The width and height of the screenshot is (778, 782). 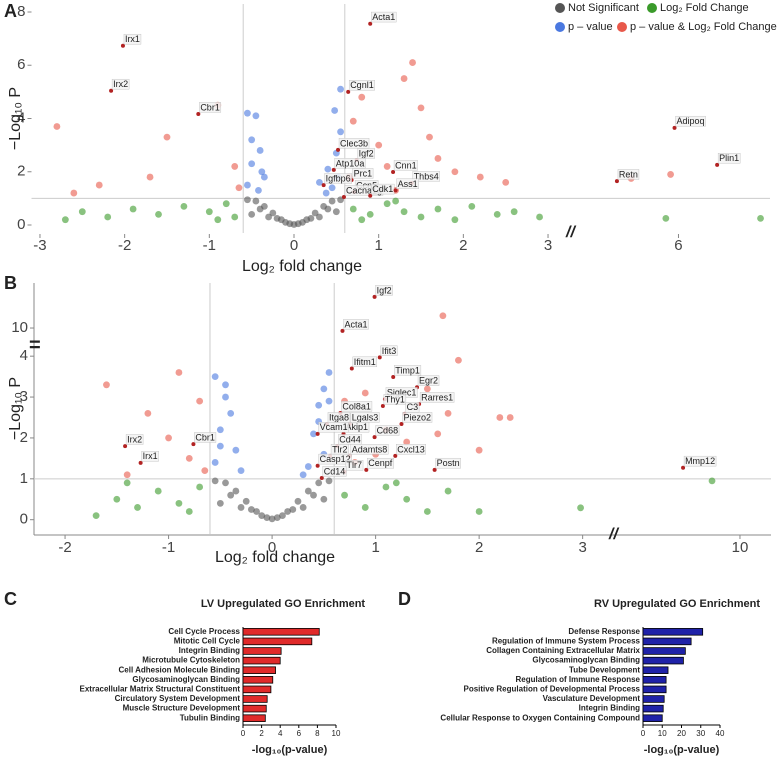 I want to click on y-axis-label: −Log₁₀ P, so click(x=15, y=118).